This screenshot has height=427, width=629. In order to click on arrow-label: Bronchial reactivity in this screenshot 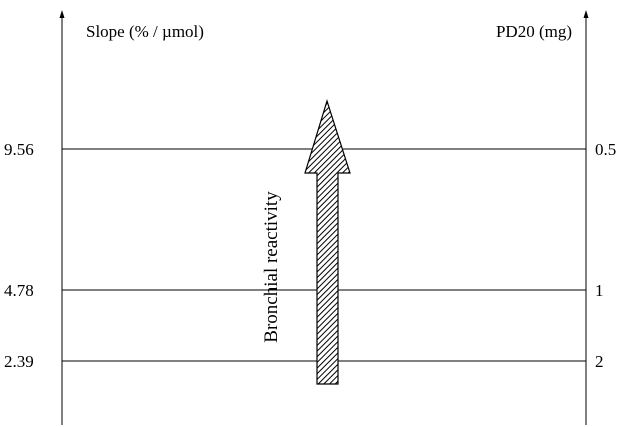, I will do `click(271, 267)`.